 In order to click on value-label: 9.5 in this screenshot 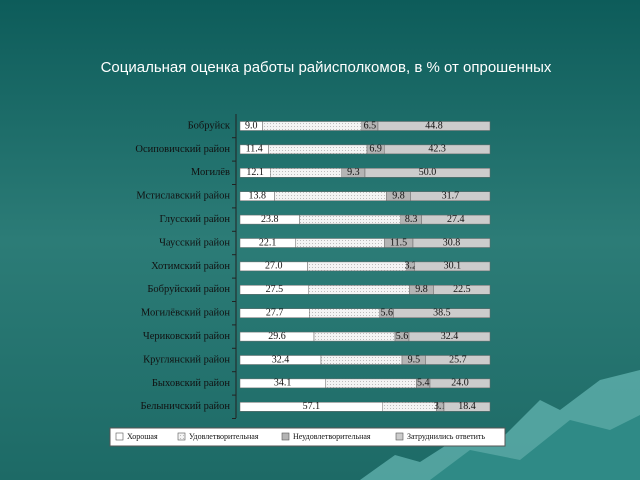, I will do `click(414, 359)`.